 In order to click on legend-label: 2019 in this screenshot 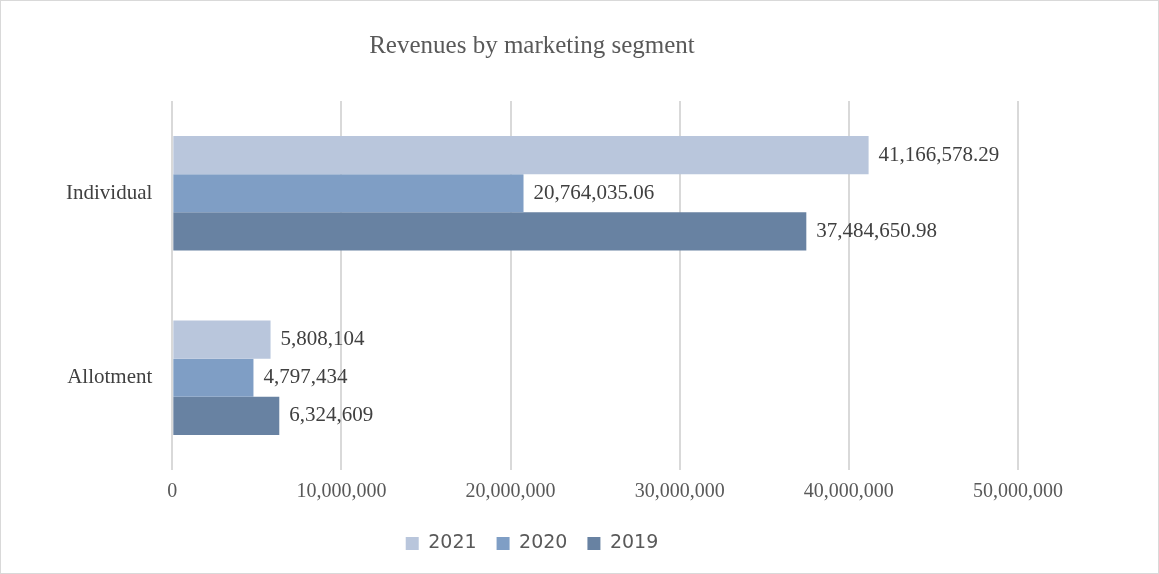, I will do `click(634, 541)`.